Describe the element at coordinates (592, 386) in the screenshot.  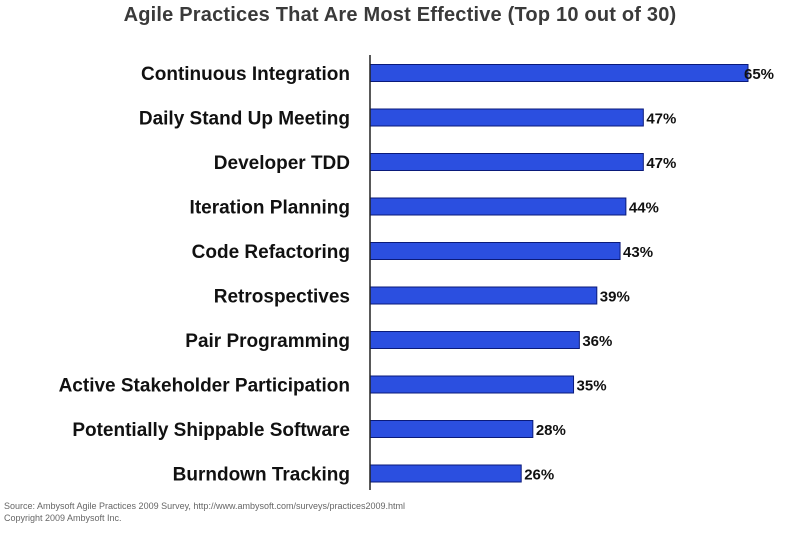
I see `value-label: 35%` at that location.